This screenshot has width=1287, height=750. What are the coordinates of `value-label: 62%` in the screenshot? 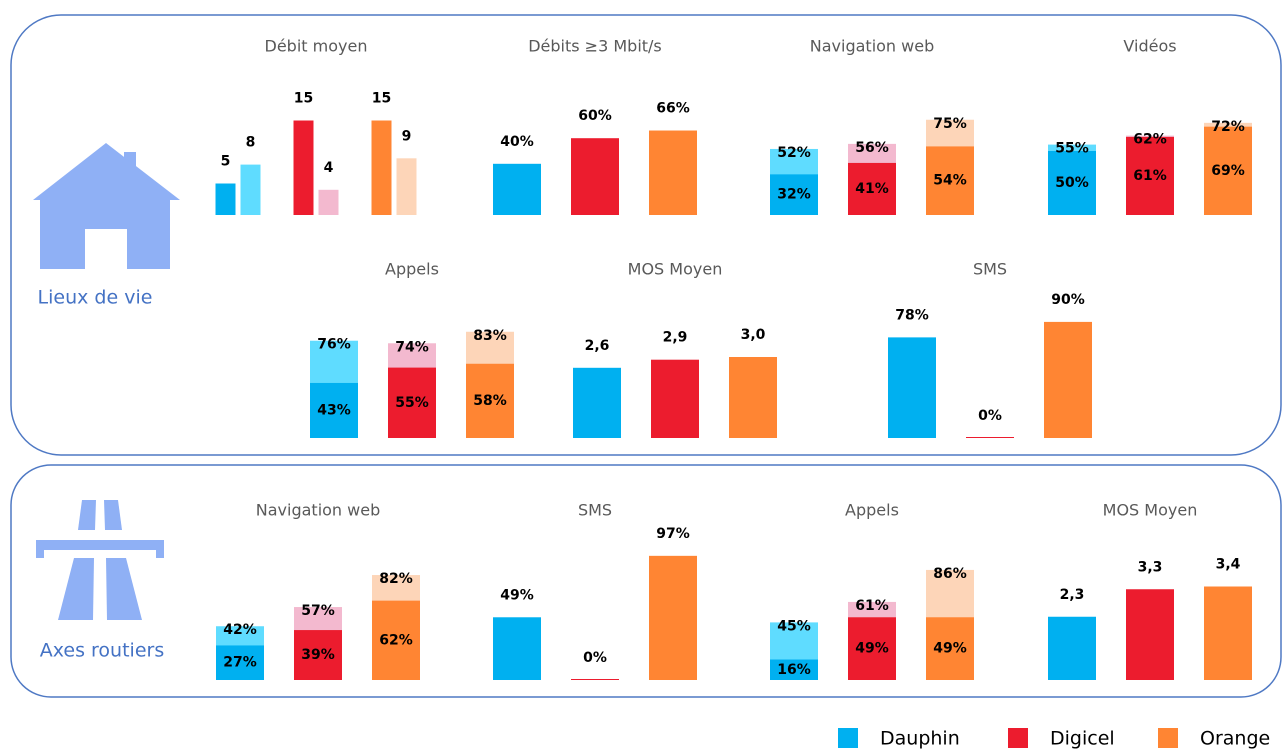 It's located at (396, 640).